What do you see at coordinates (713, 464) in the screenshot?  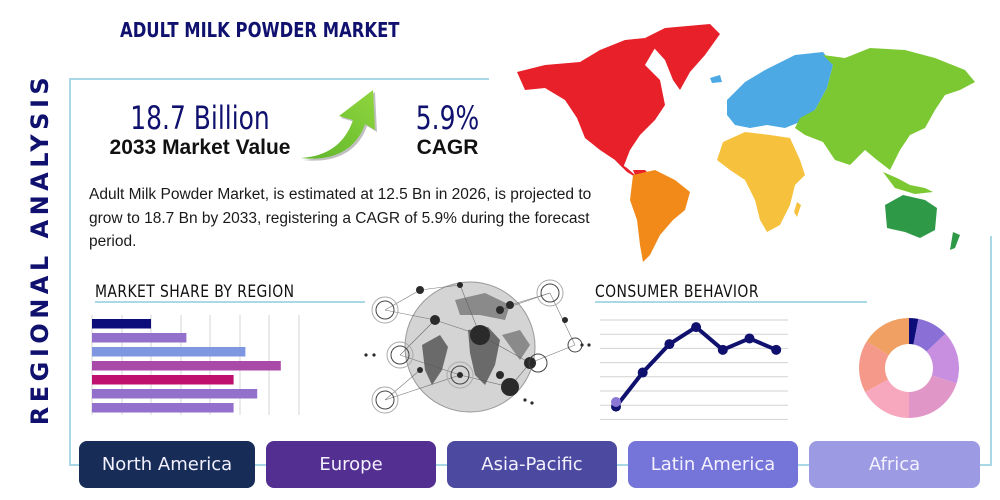 I see `region-button-latin-america: Latin America` at bounding box center [713, 464].